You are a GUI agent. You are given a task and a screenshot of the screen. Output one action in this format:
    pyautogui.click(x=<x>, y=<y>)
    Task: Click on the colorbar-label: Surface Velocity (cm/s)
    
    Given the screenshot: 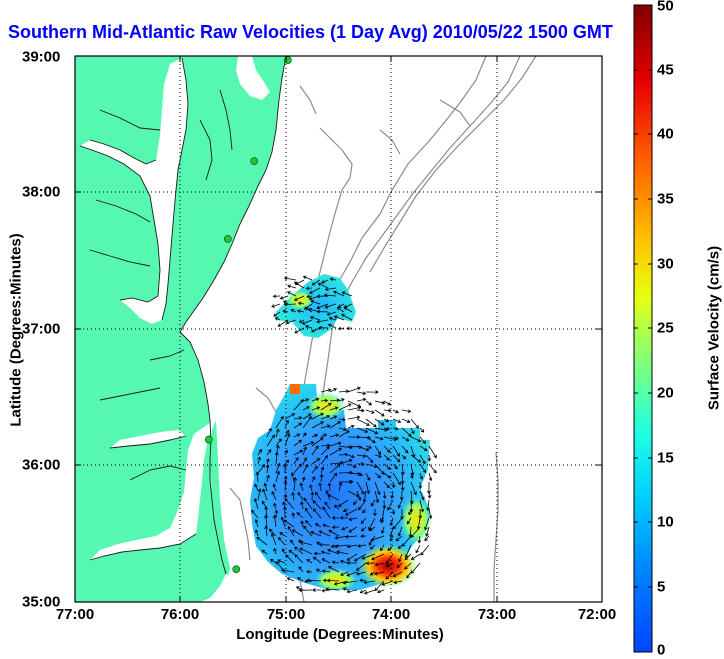 What is the action you would take?
    pyautogui.click(x=714, y=328)
    